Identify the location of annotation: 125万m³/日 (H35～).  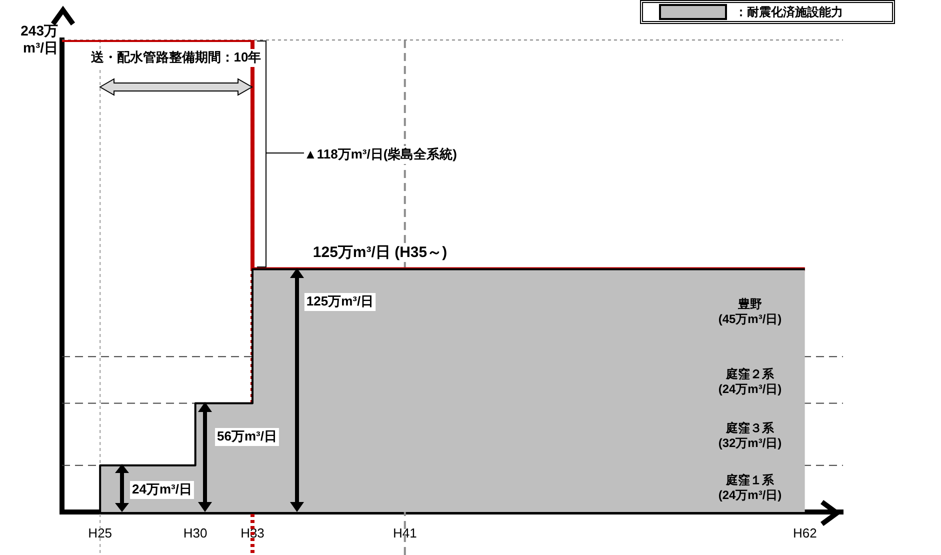
(380, 253).